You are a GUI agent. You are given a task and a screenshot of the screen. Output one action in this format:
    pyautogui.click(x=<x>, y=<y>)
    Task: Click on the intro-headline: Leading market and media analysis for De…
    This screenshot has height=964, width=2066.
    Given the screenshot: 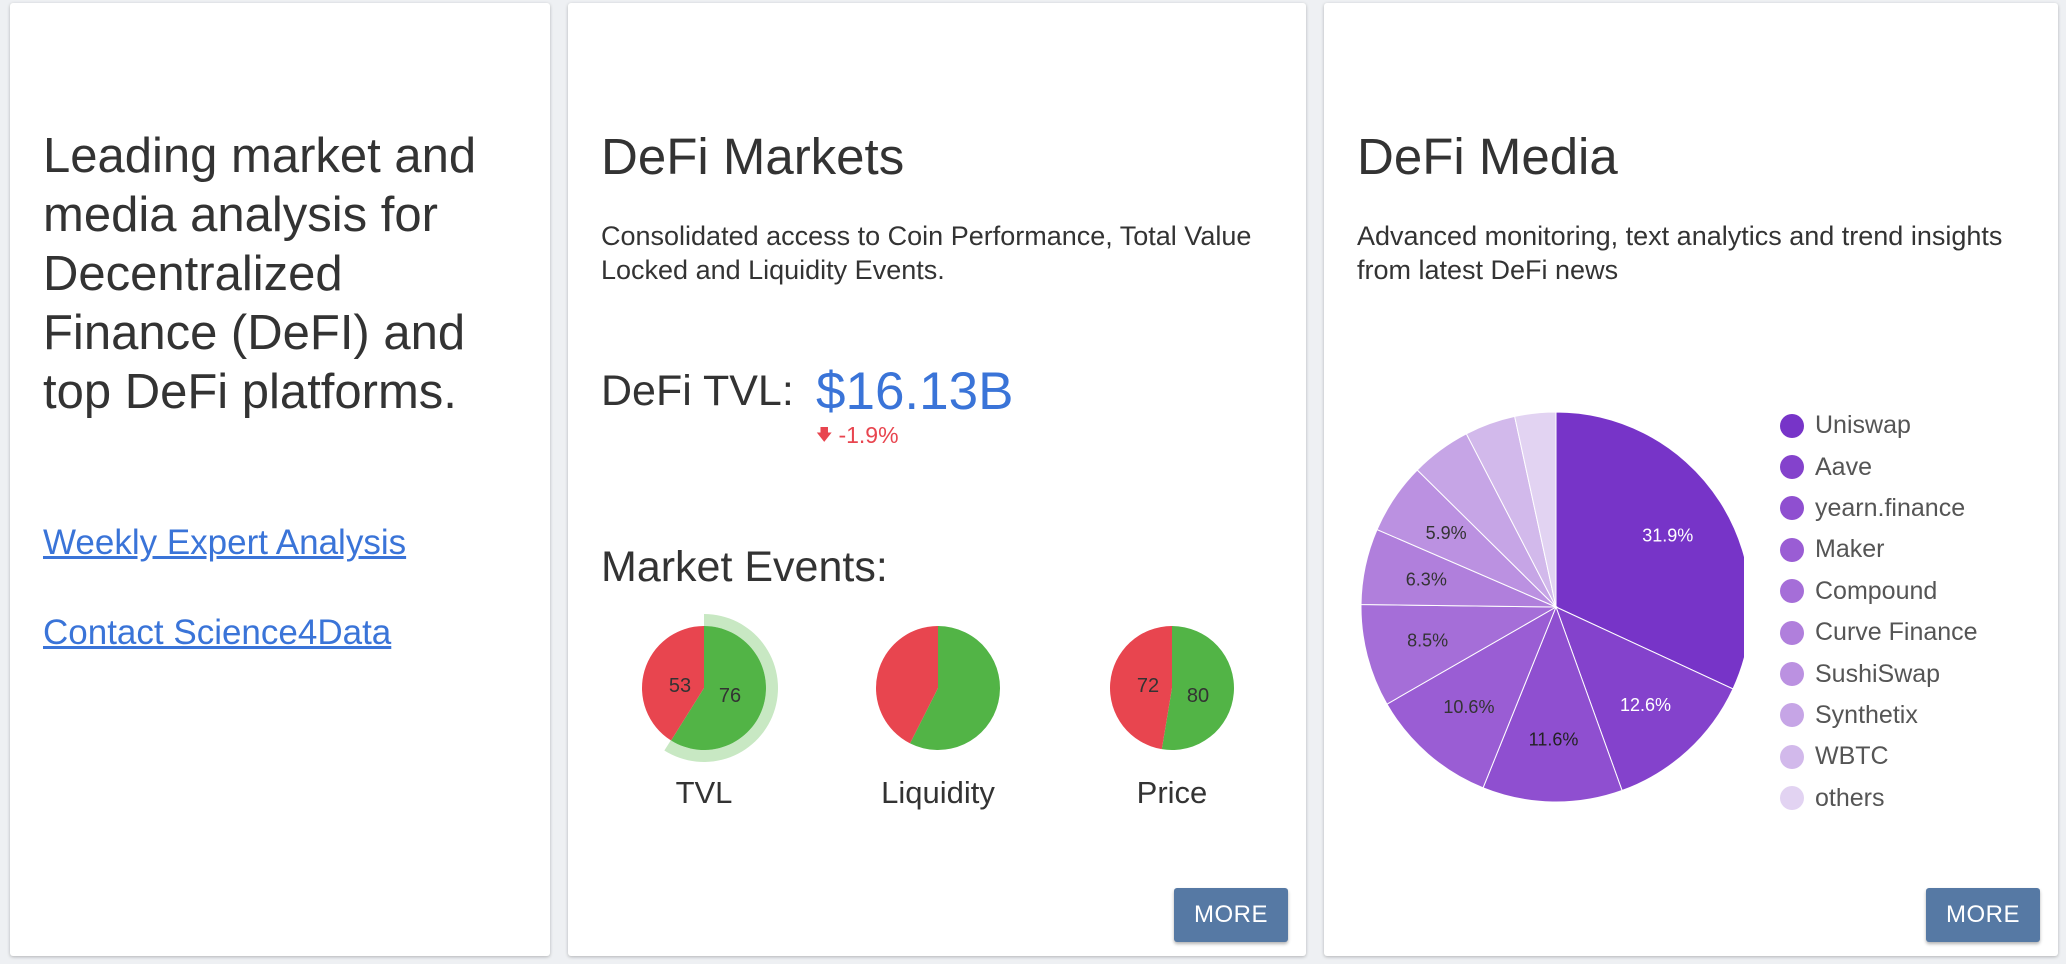 What is the action you would take?
    pyautogui.click(x=260, y=274)
    